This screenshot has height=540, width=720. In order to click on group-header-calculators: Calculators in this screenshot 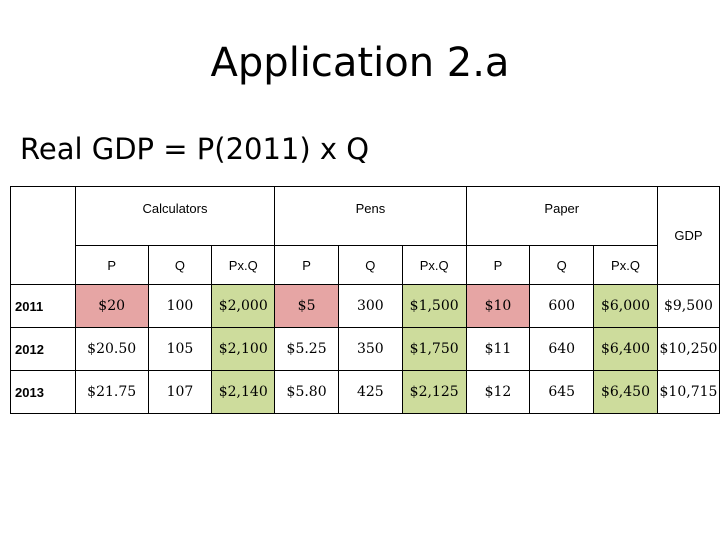, I will do `click(175, 216)`.